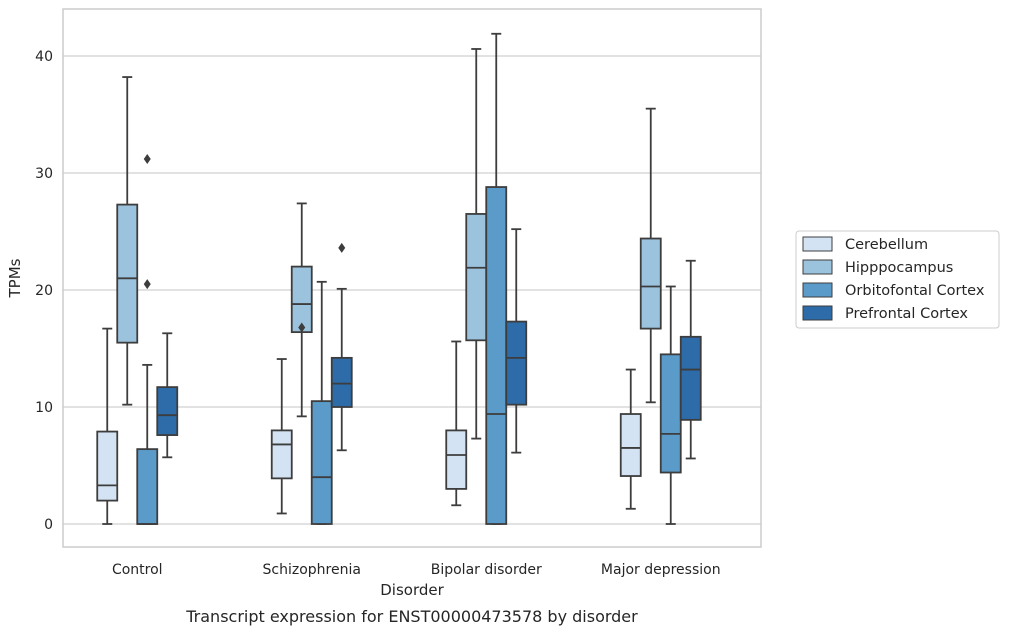  Describe the element at coordinates (886, 245) in the screenshot. I see `legend-label: Cerebellum` at that location.